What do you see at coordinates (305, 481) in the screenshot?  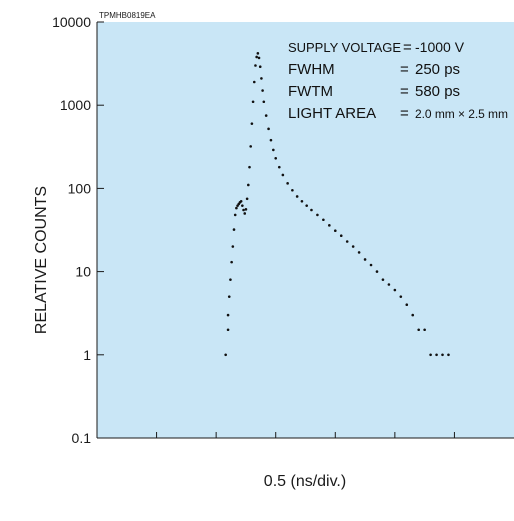 I see `x-axis-title: 0.5 (ns/div.)` at bounding box center [305, 481].